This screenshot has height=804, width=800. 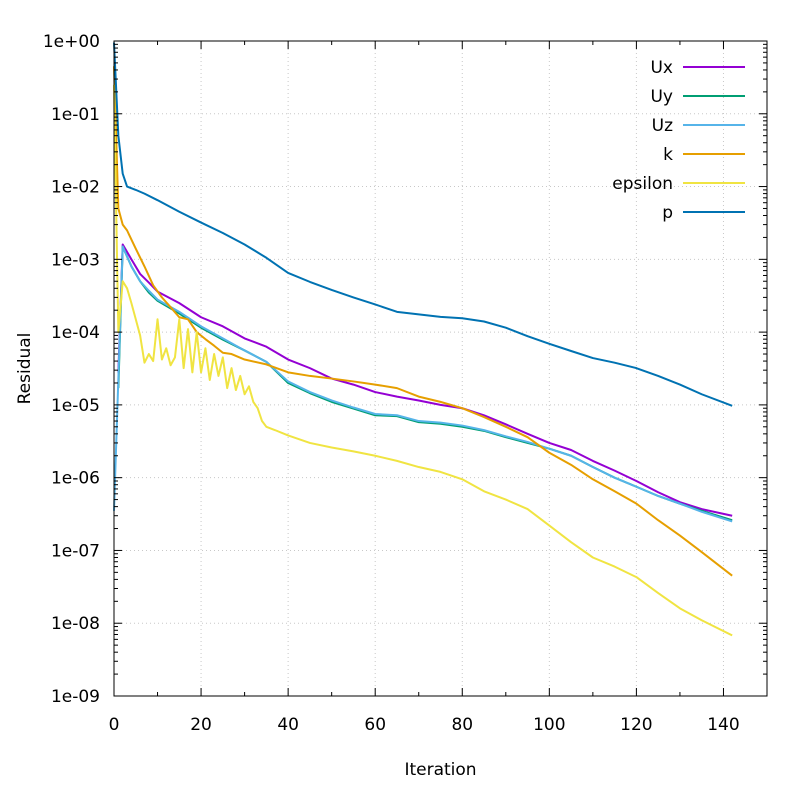 I want to click on y-tick-label: 1e-06, so click(x=75, y=479).